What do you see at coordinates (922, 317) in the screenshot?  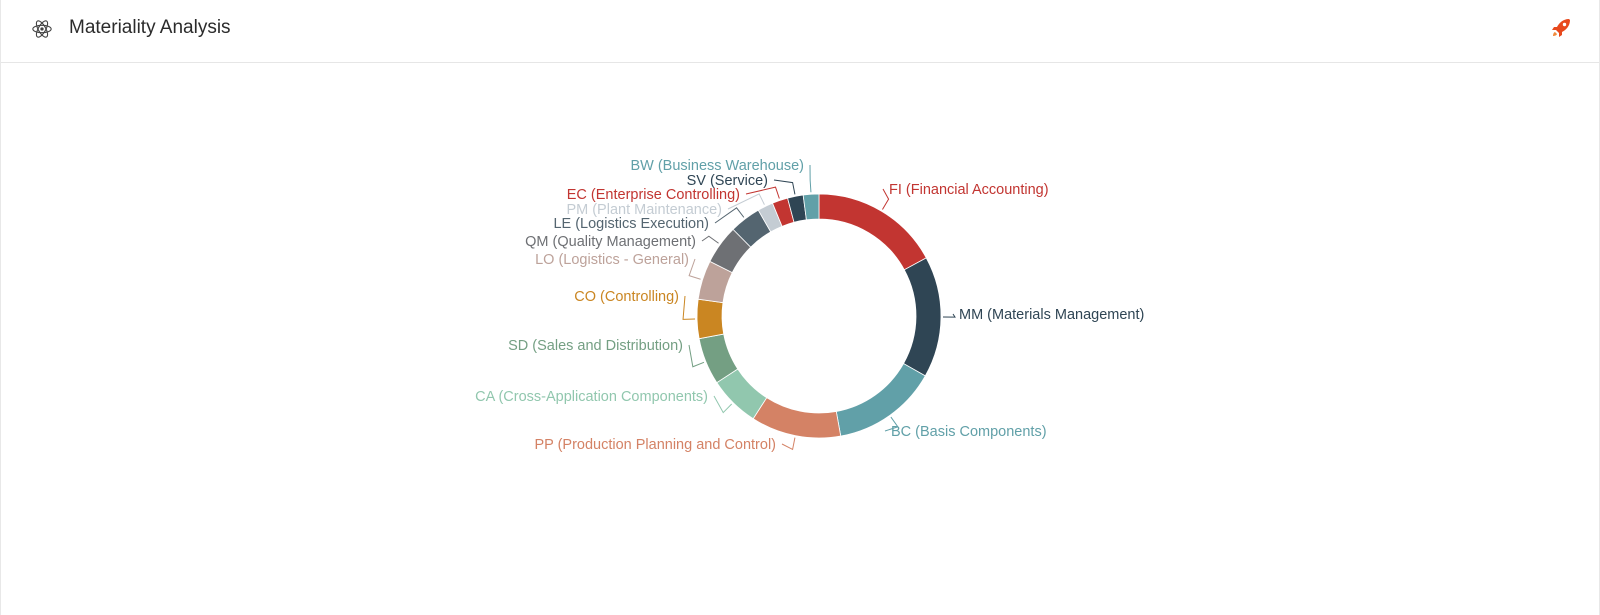 I see `slice-mm` at bounding box center [922, 317].